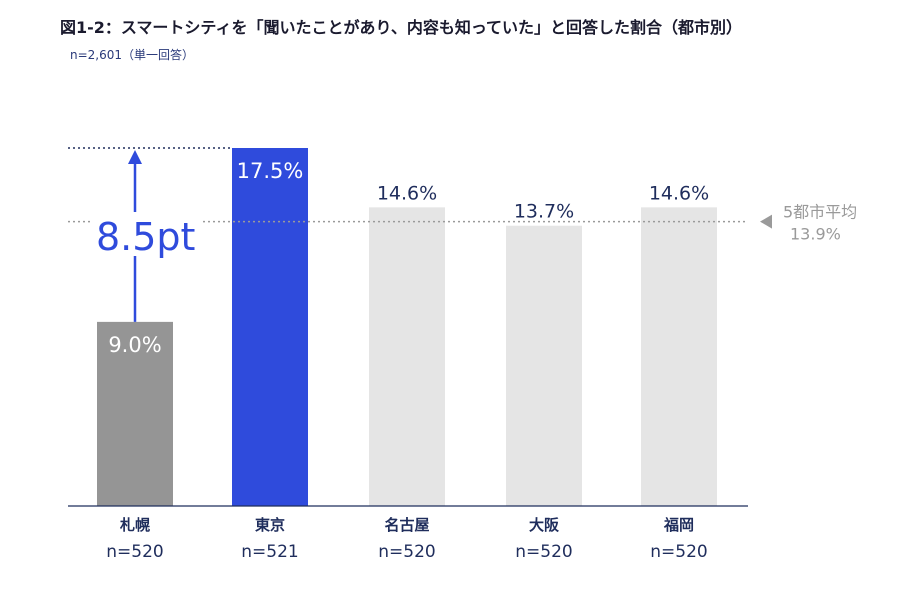 The height and width of the screenshot is (600, 900). What do you see at coordinates (134, 345) in the screenshot?
I see `value-label-札幌: 9.0%` at bounding box center [134, 345].